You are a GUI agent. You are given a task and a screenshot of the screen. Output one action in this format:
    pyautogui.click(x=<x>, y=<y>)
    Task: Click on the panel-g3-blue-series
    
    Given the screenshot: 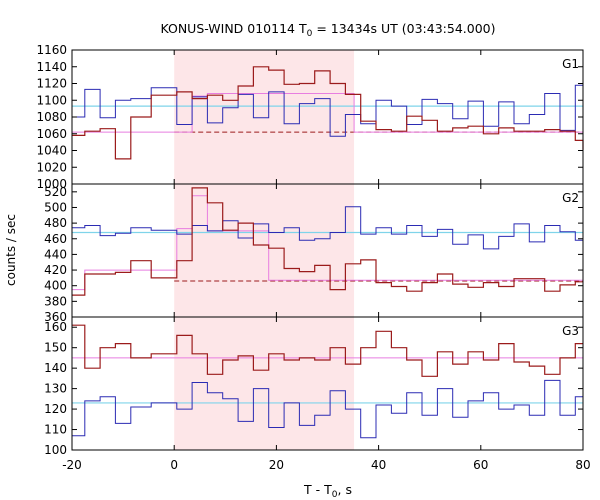 What is the action you would take?
    pyautogui.click(x=327, y=409)
    